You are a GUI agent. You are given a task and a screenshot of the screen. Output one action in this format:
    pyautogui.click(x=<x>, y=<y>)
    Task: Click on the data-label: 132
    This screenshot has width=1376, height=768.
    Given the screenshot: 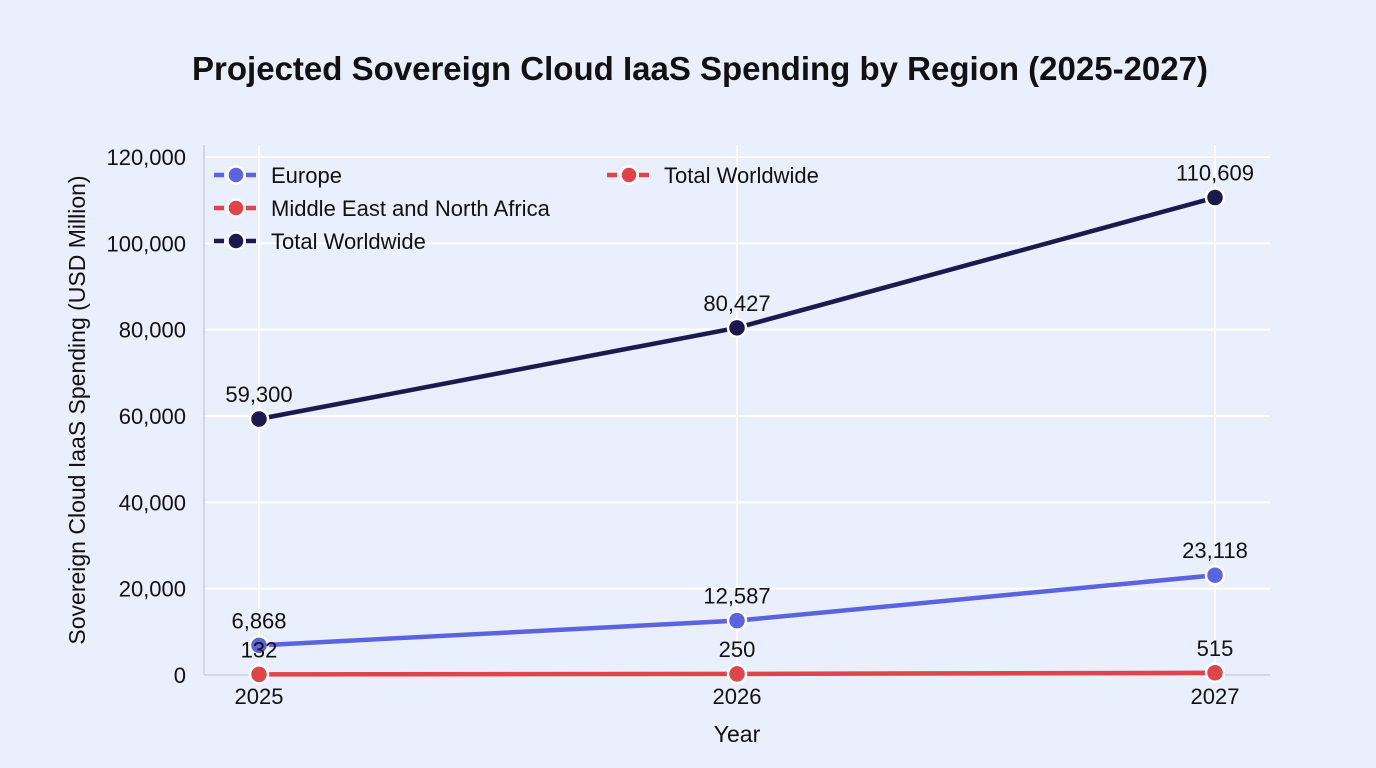 What is the action you would take?
    pyautogui.click(x=259, y=649)
    